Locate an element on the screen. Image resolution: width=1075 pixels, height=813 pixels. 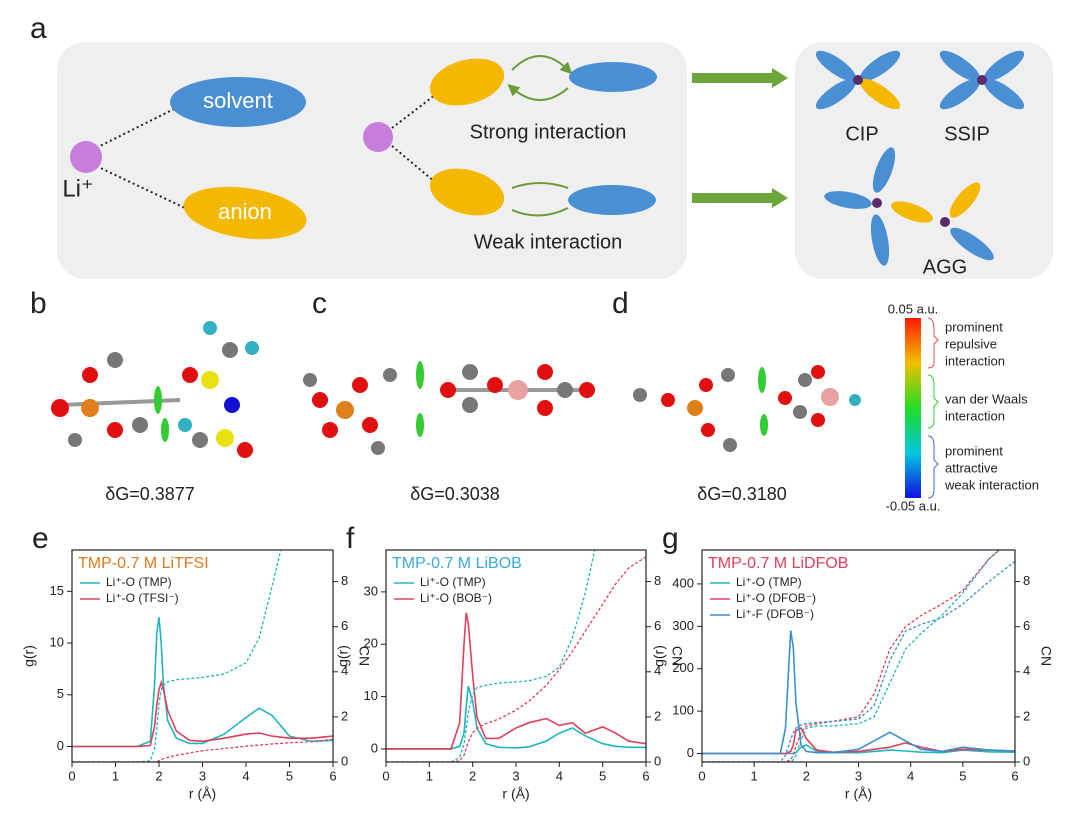
y-tick-label: 5 is located at coordinates (60, 693).